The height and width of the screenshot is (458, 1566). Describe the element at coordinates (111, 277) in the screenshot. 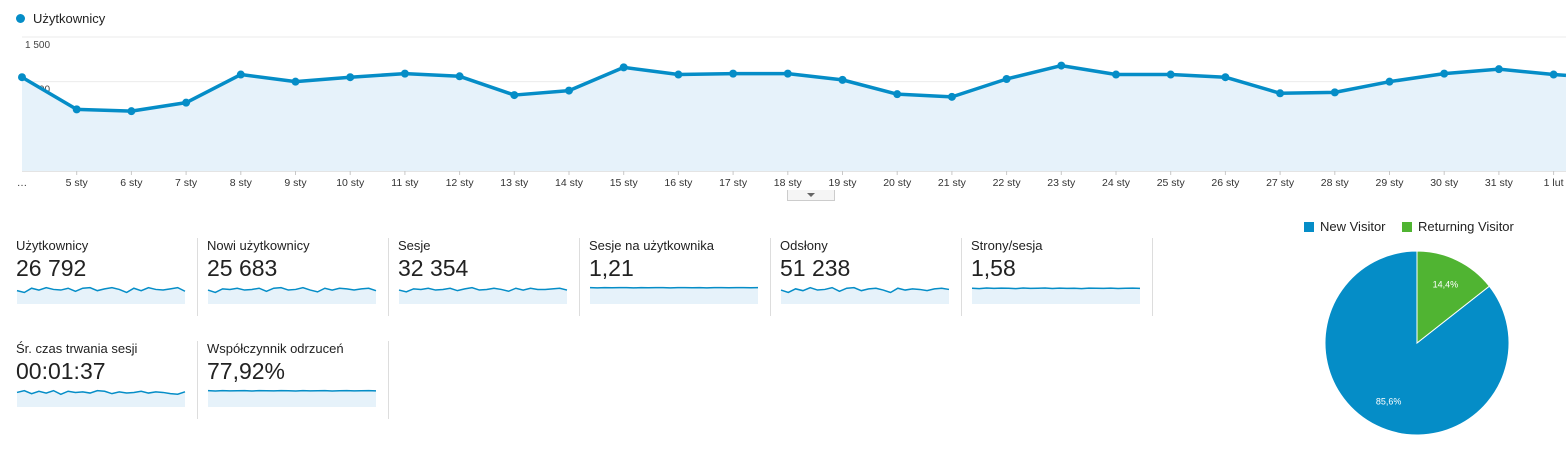

I see `metric-tile: Użytkownicy 26 792` at that location.